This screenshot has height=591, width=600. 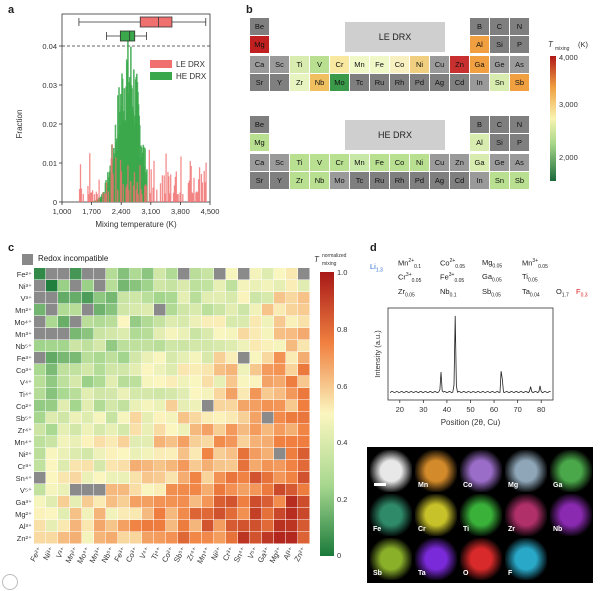 What do you see at coordinates (448, 293) in the screenshot?
I see `formula-nb: Nb0.1` at bounding box center [448, 293].